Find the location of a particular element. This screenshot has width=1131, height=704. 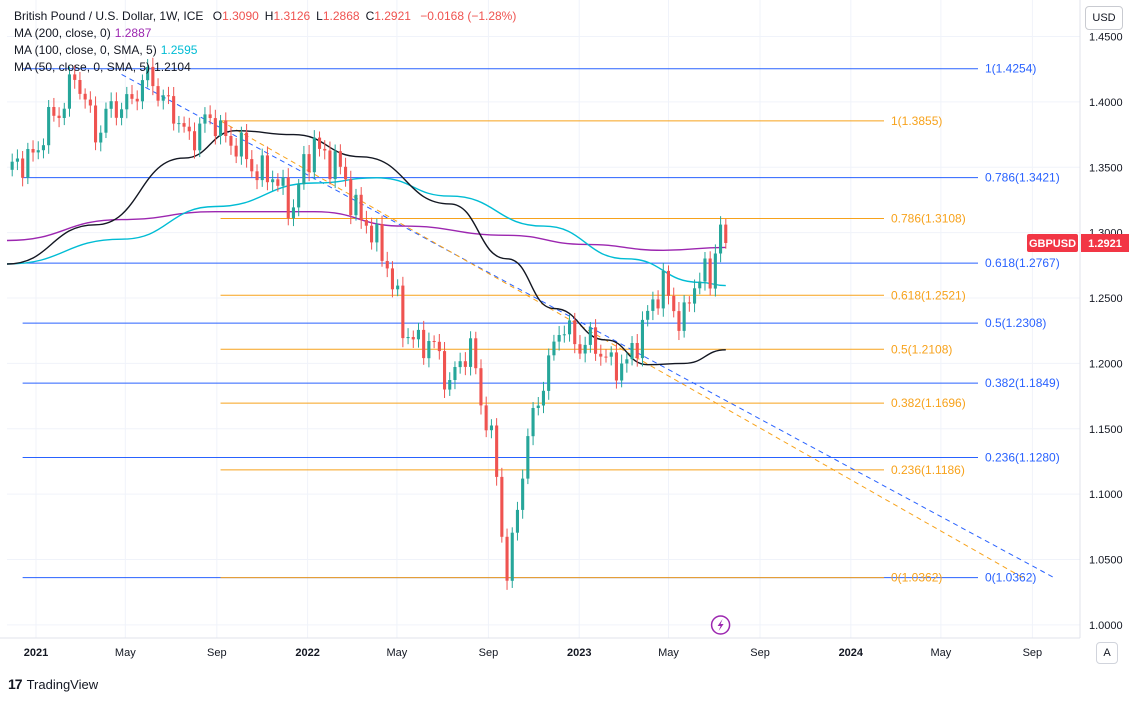

auto-scale-button: A is located at coordinates (1107, 653).